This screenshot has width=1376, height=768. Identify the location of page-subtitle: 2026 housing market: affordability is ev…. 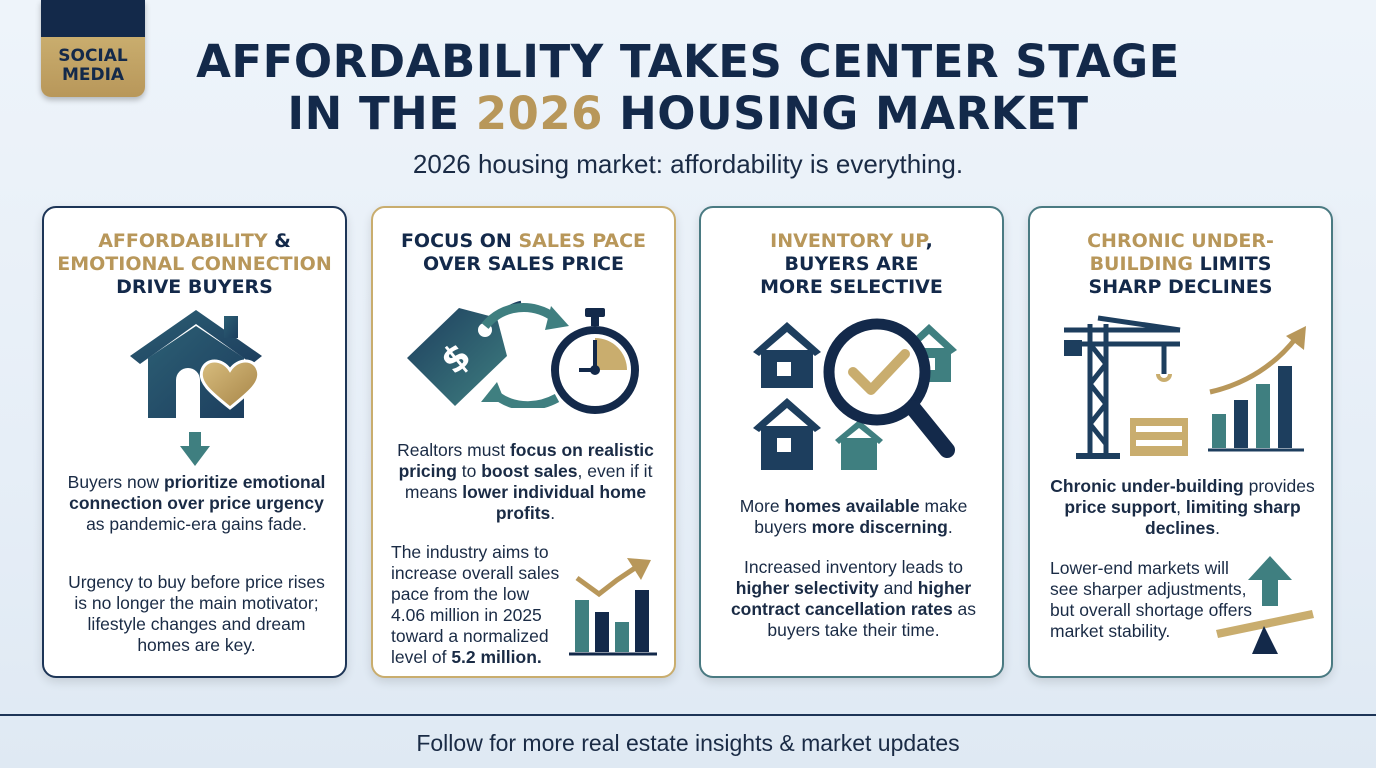
(688, 164).